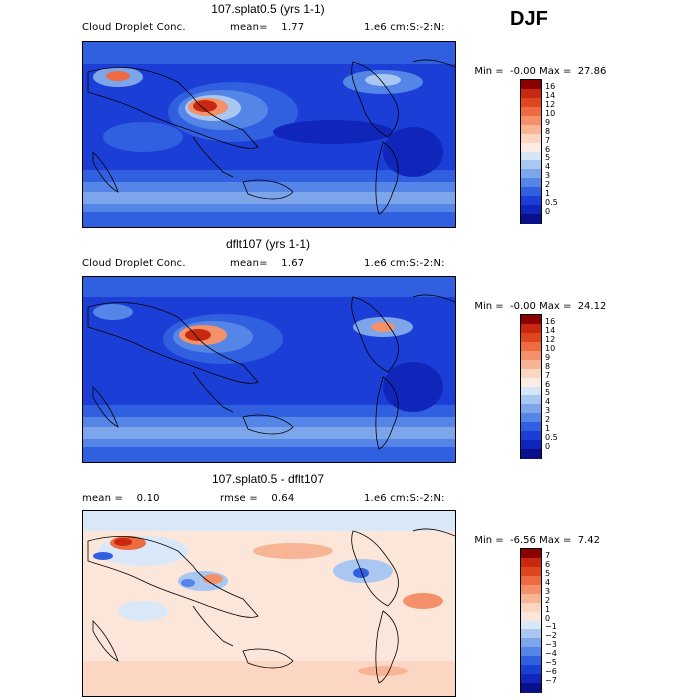  What do you see at coordinates (523, 306) in the screenshot?
I see `panel-2-min-value: -0.00` at bounding box center [523, 306].